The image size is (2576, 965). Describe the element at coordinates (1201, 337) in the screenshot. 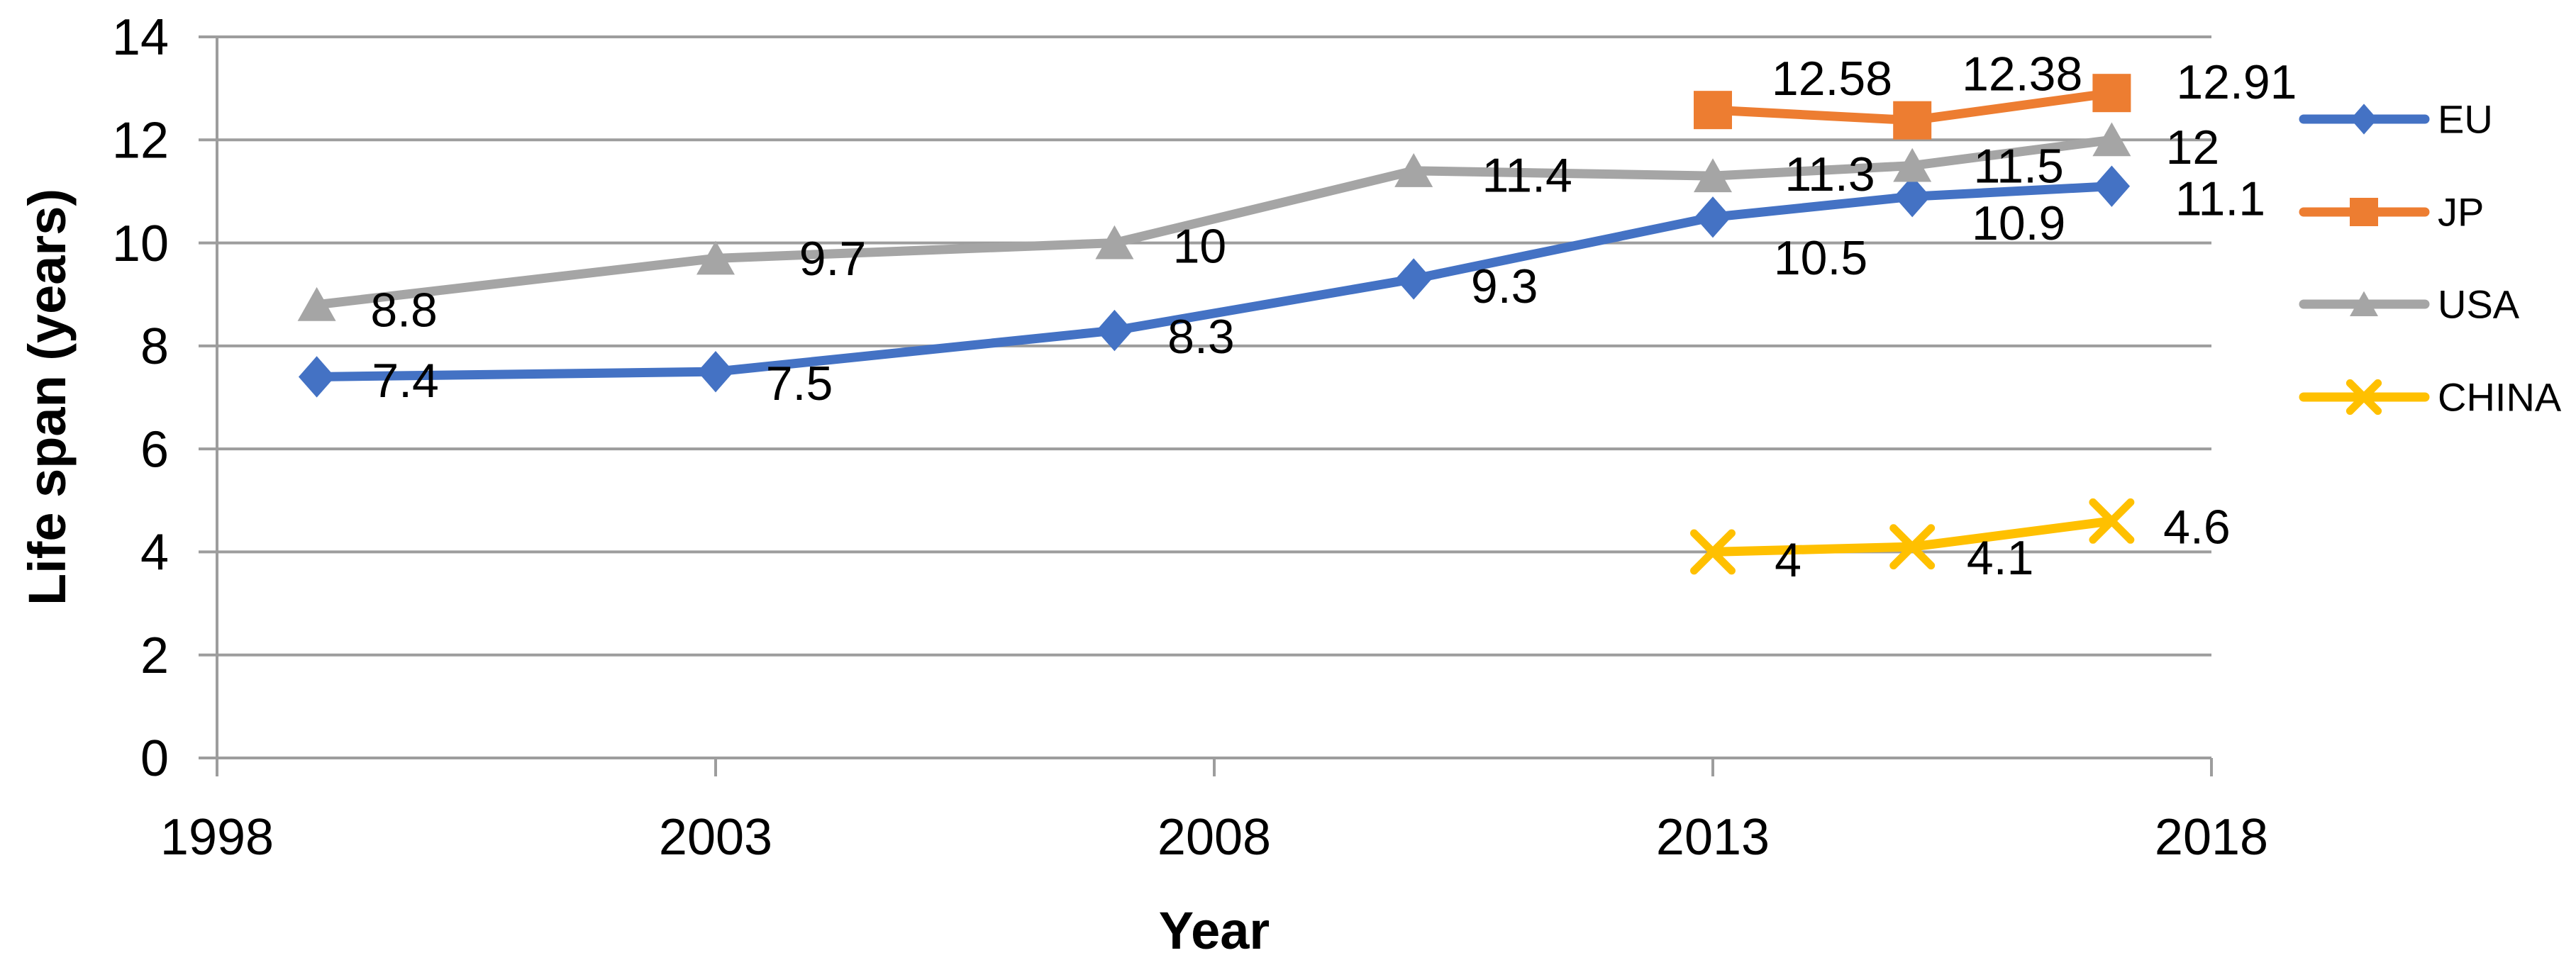

I see `data-label-EU-2007: 8.3` at that location.